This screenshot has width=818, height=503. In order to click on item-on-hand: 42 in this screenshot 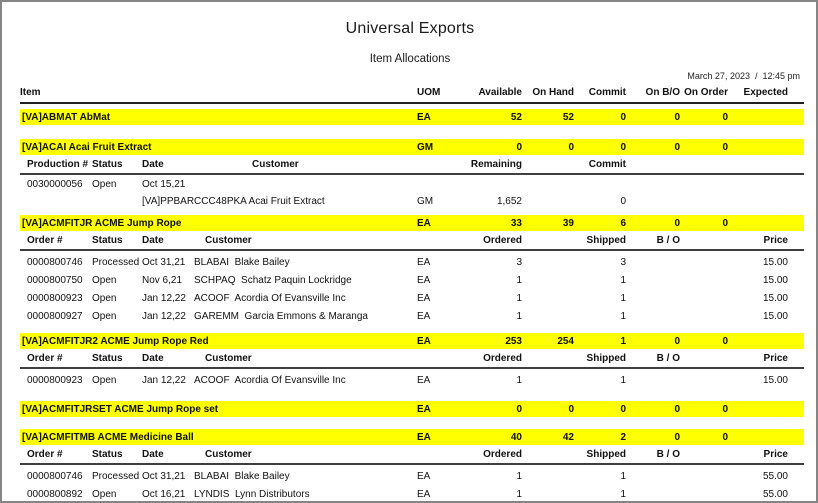, I will do `click(568, 437)`.